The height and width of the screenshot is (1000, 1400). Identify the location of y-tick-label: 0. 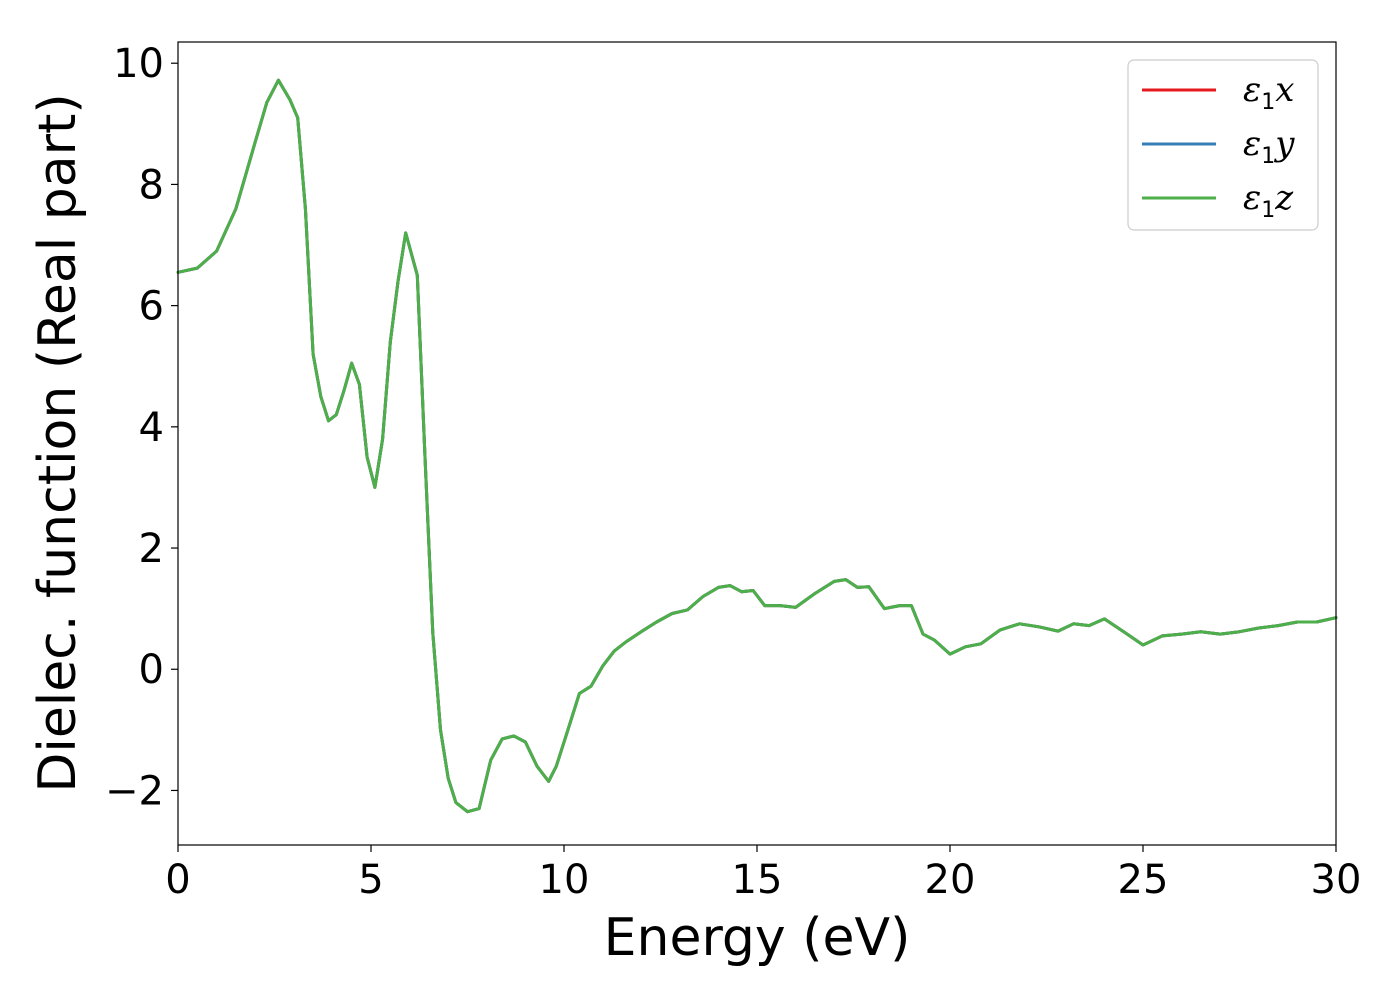
(151, 670).